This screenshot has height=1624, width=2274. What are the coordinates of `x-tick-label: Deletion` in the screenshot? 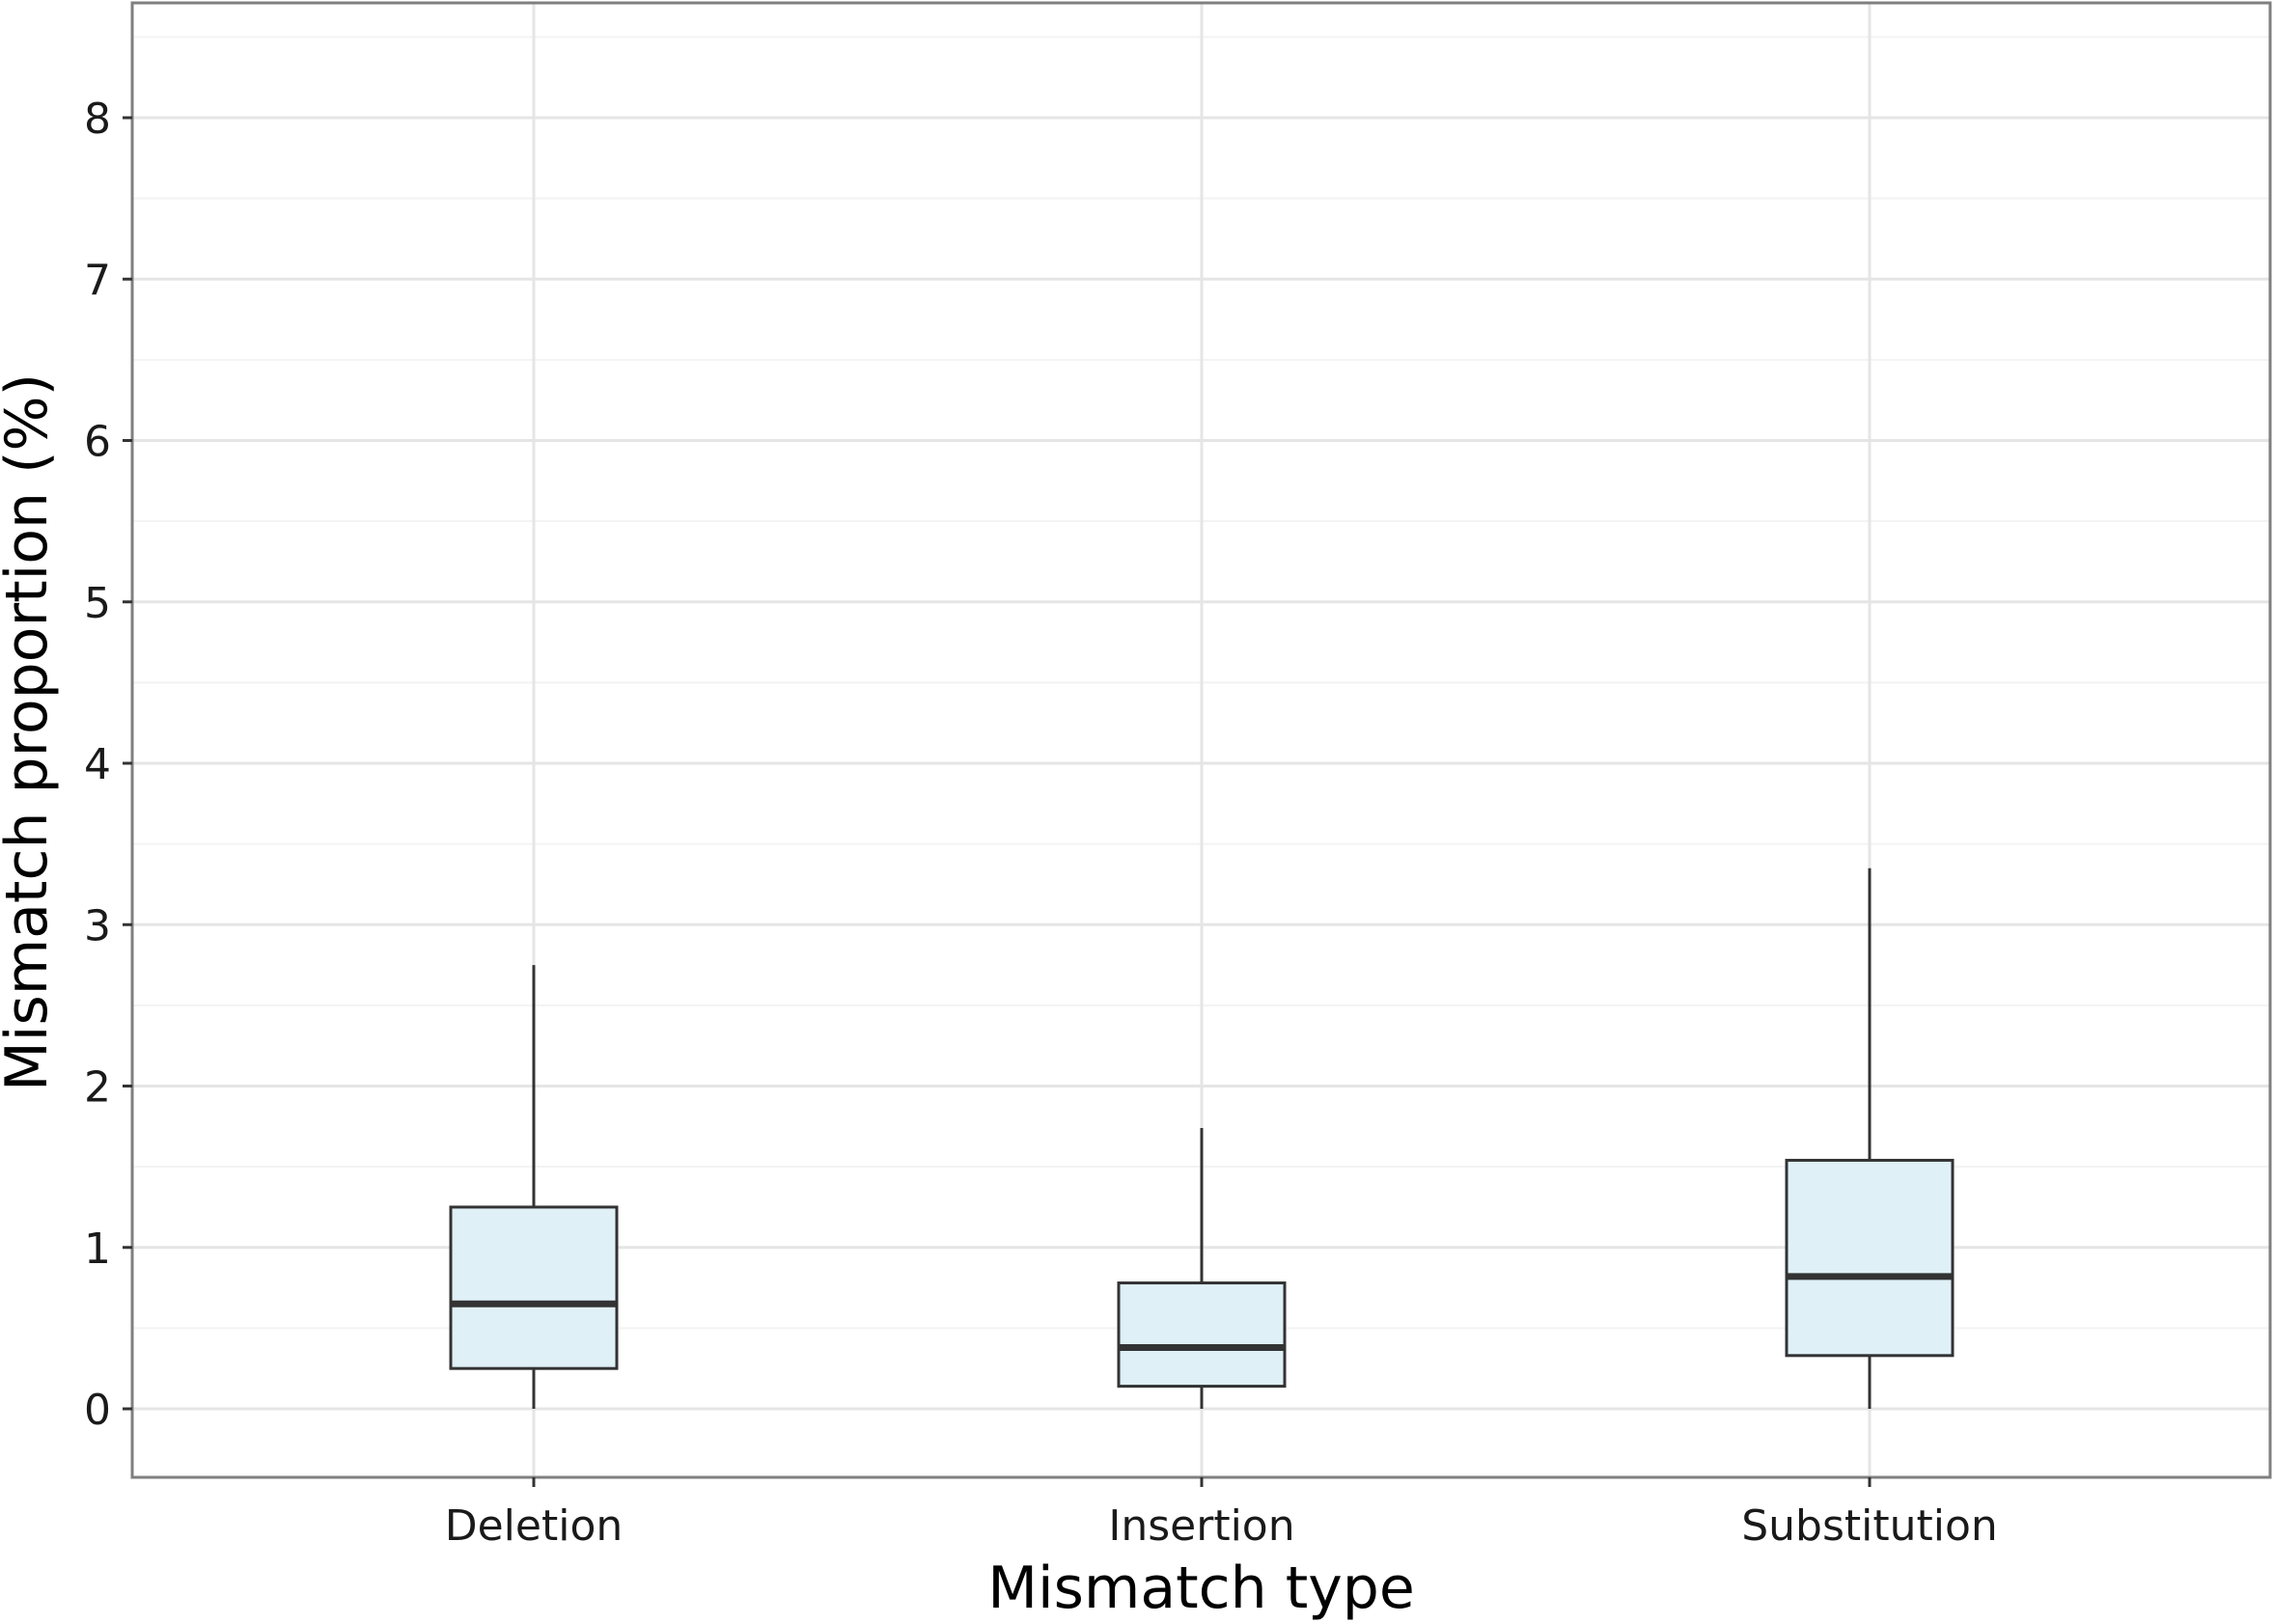 It's located at (534, 1526).